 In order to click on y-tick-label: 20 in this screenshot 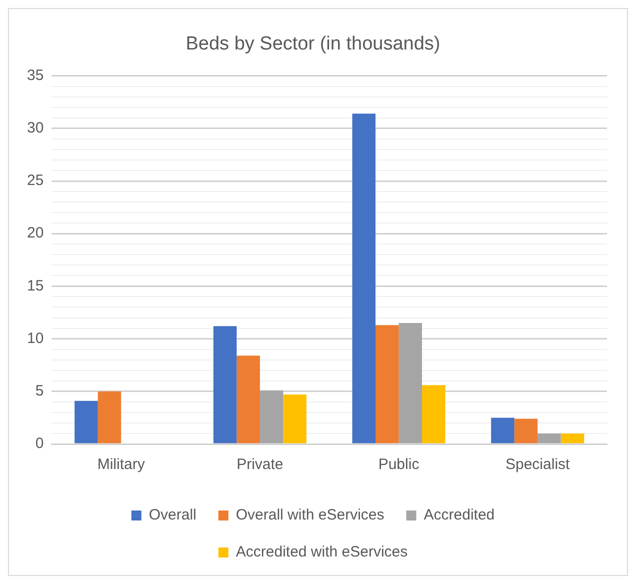, I will do `click(35, 233)`.